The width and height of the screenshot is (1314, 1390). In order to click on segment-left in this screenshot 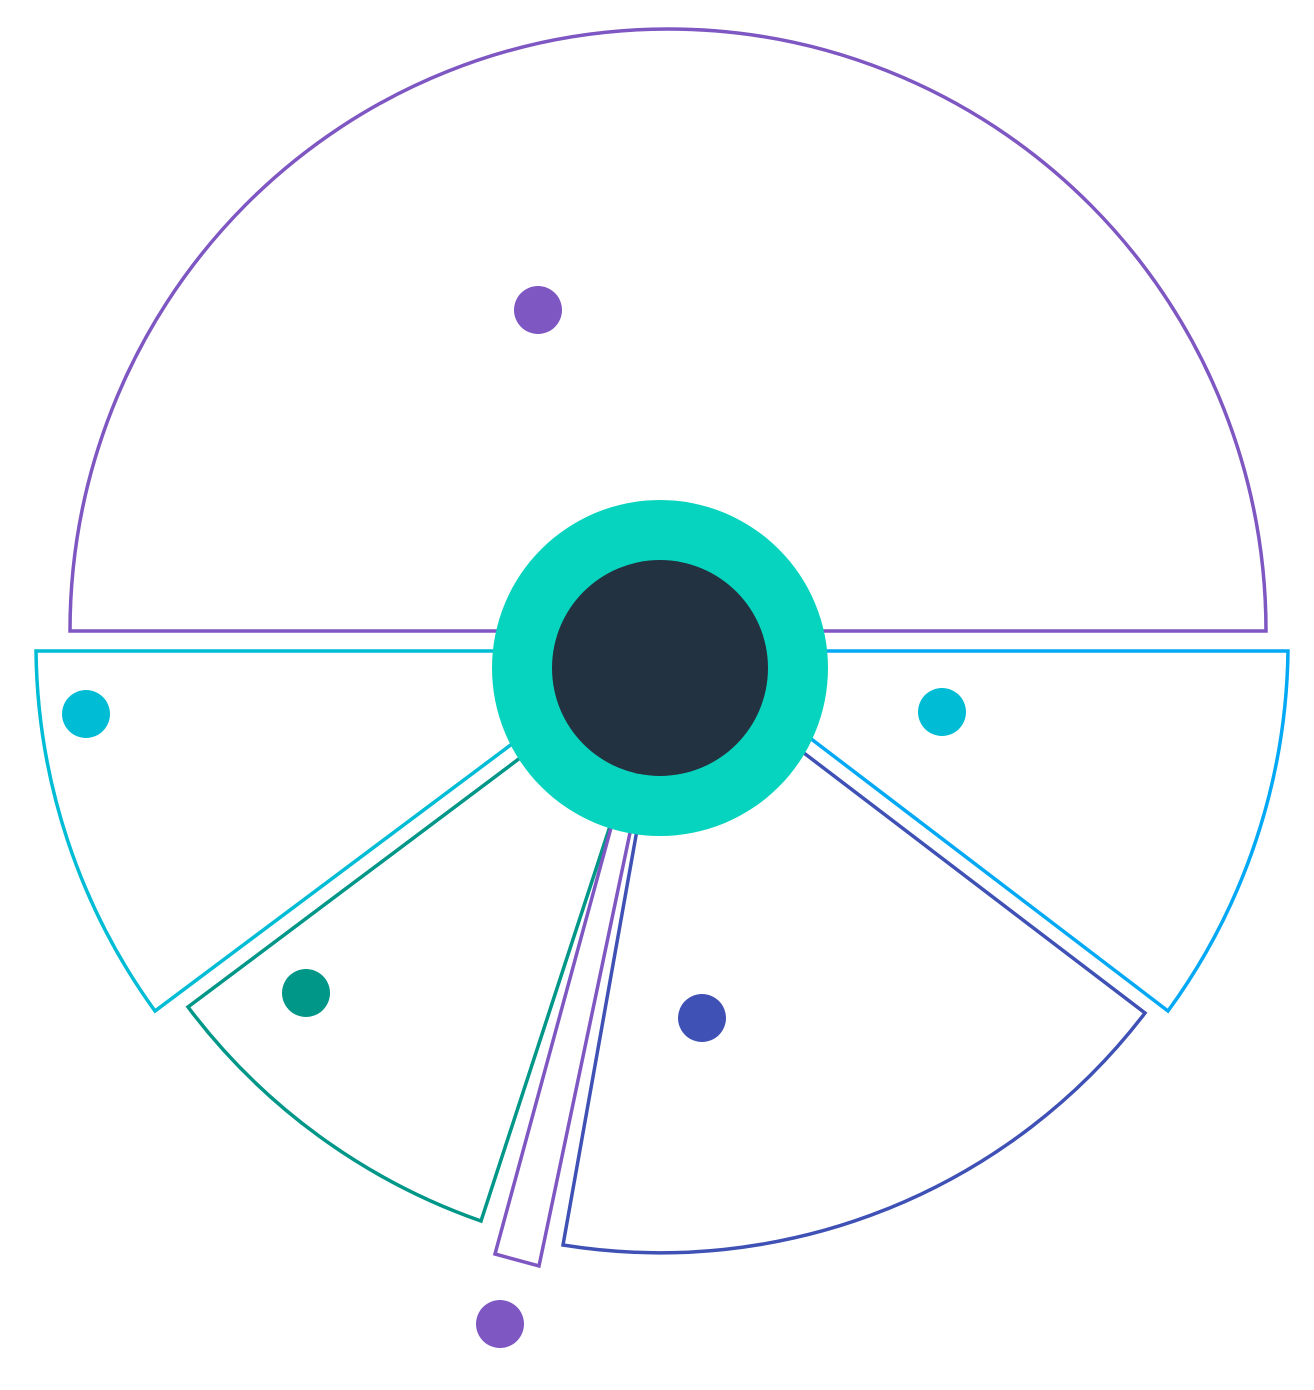, I will do `click(278, 831)`.